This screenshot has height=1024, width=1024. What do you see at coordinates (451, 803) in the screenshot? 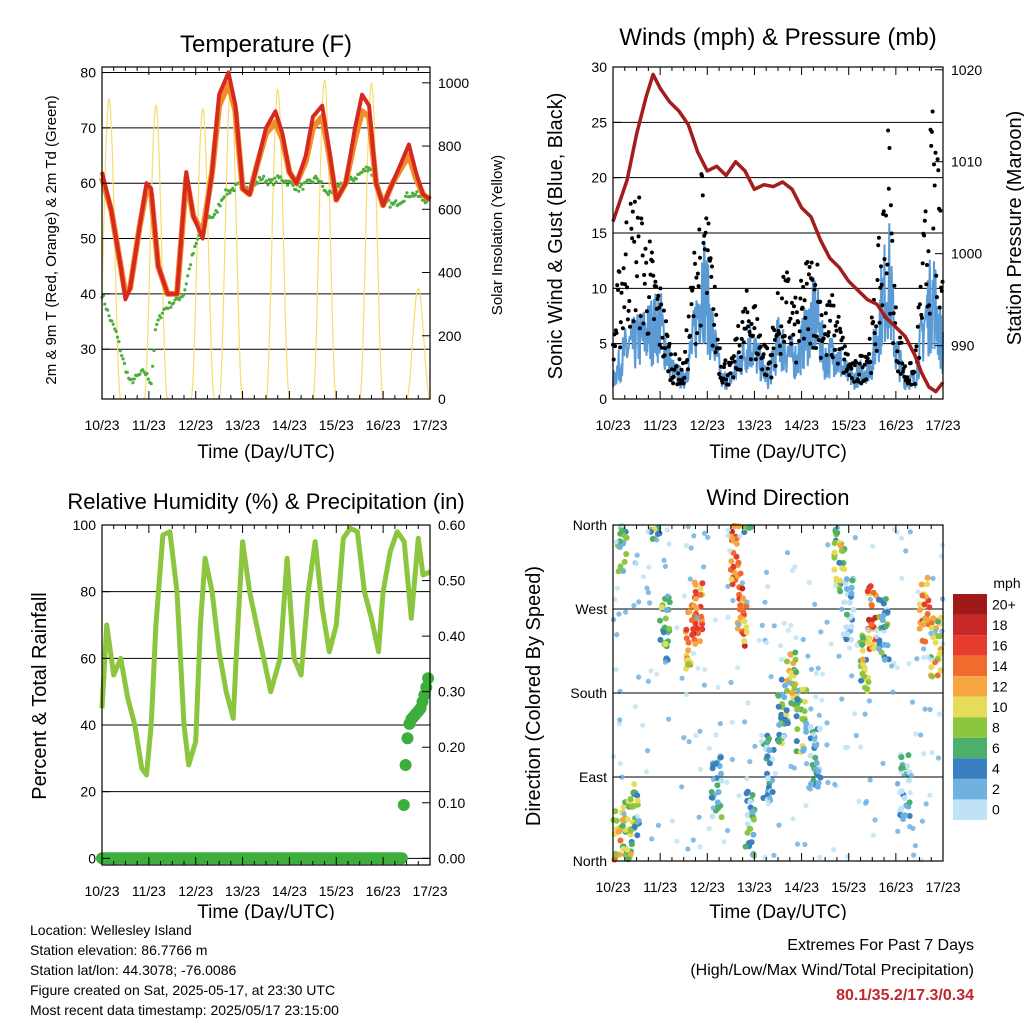
I see `humidity-y2-tick-label: 0.10` at bounding box center [451, 803].